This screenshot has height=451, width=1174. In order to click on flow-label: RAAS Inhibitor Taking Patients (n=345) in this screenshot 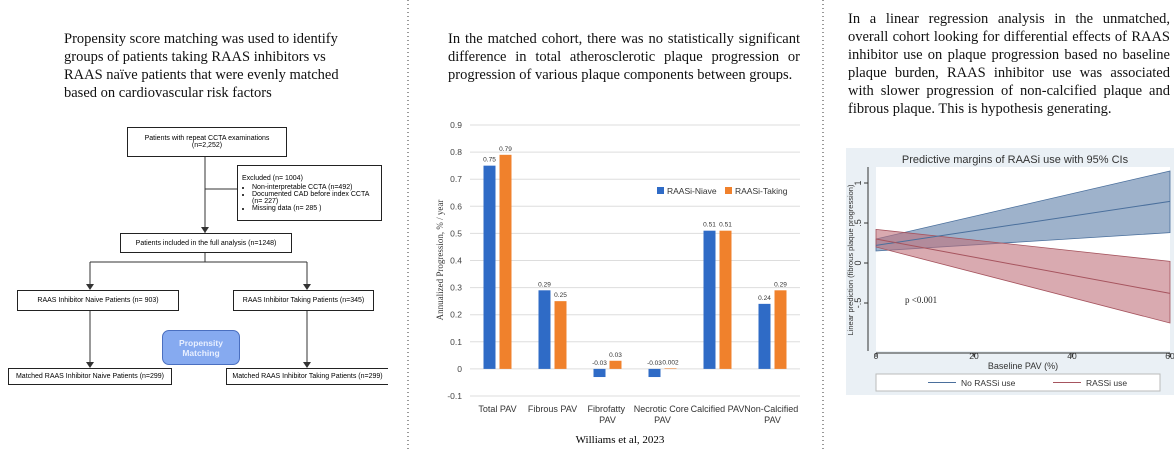, I will do `click(303, 300)`.